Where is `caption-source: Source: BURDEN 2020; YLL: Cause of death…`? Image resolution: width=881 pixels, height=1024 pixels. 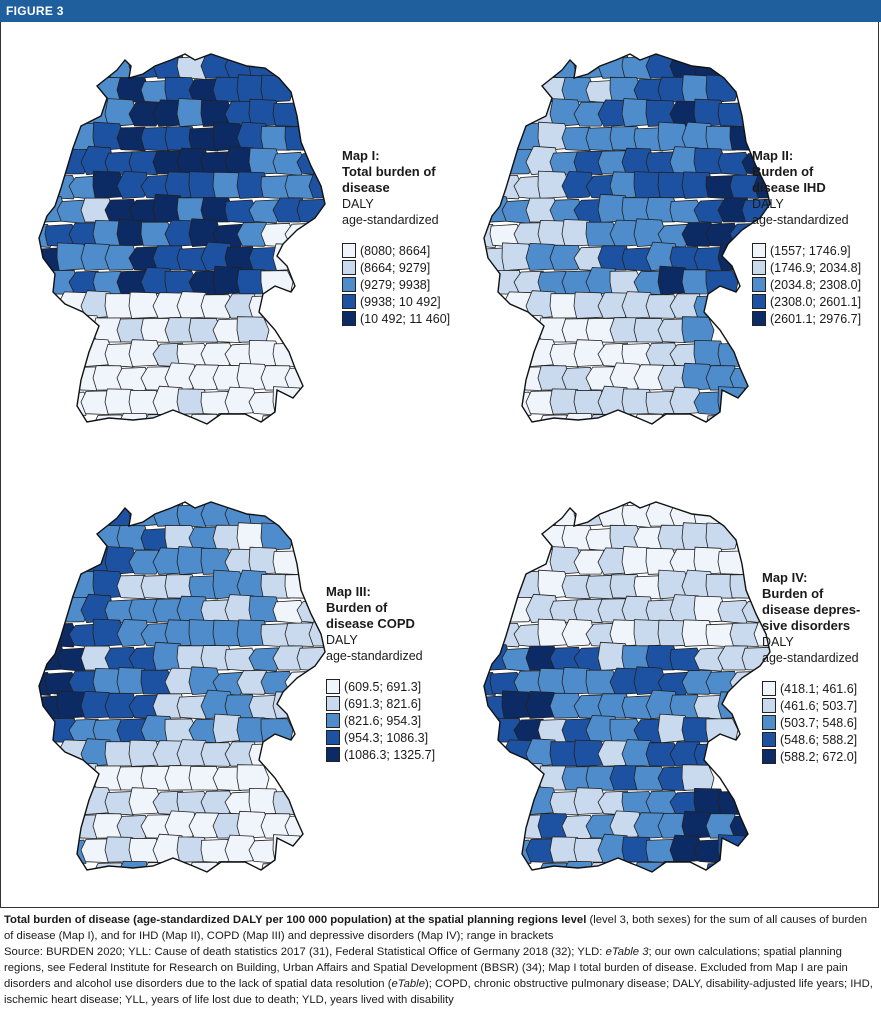
caption-source: Source: BURDEN 2020; YLL: Cause of death… is located at coordinates (305, 952).